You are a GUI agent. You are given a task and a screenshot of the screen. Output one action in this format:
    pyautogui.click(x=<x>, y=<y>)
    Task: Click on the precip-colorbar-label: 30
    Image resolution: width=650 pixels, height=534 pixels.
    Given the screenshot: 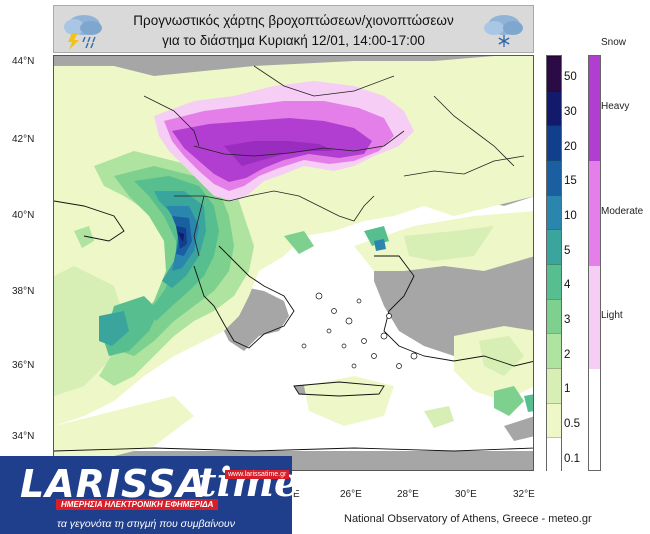 What is the action you would take?
    pyautogui.click(x=570, y=112)
    